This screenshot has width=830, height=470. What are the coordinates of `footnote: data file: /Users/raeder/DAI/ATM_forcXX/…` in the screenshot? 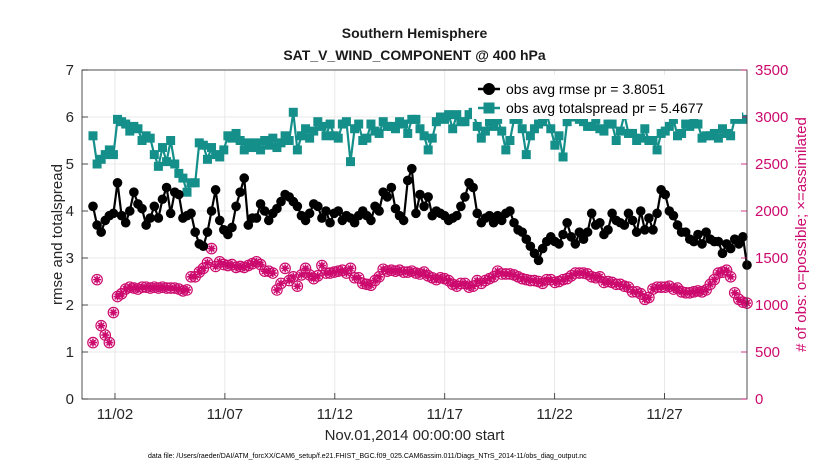 It's located at (367, 456).